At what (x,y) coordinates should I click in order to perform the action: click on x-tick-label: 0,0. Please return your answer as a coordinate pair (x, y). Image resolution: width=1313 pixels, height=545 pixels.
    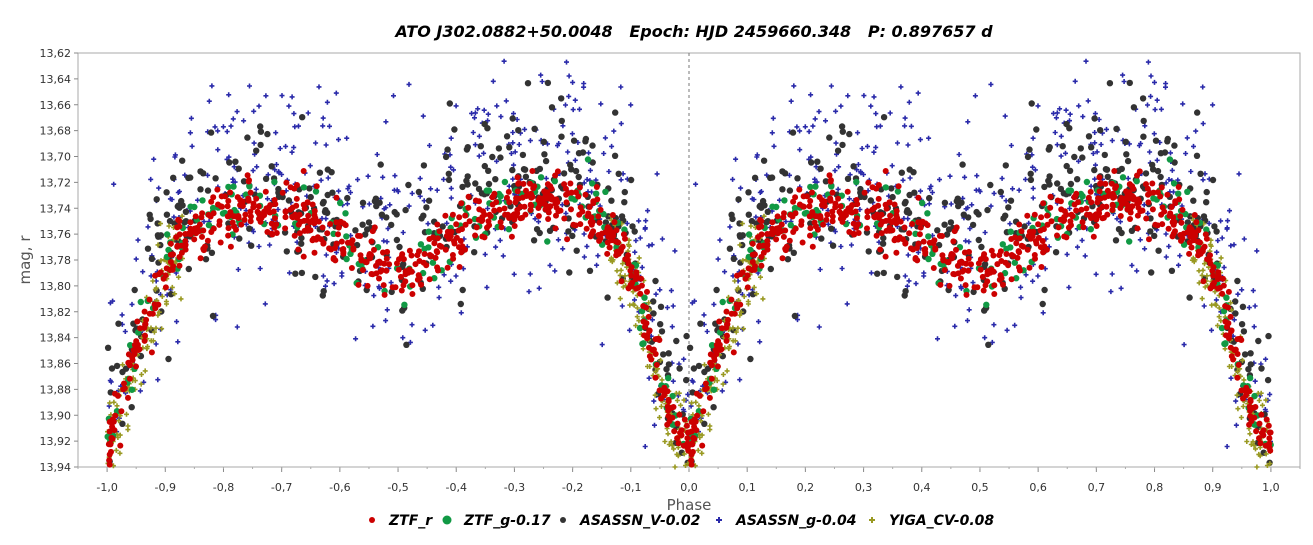
    Looking at the image, I should click on (689, 487).